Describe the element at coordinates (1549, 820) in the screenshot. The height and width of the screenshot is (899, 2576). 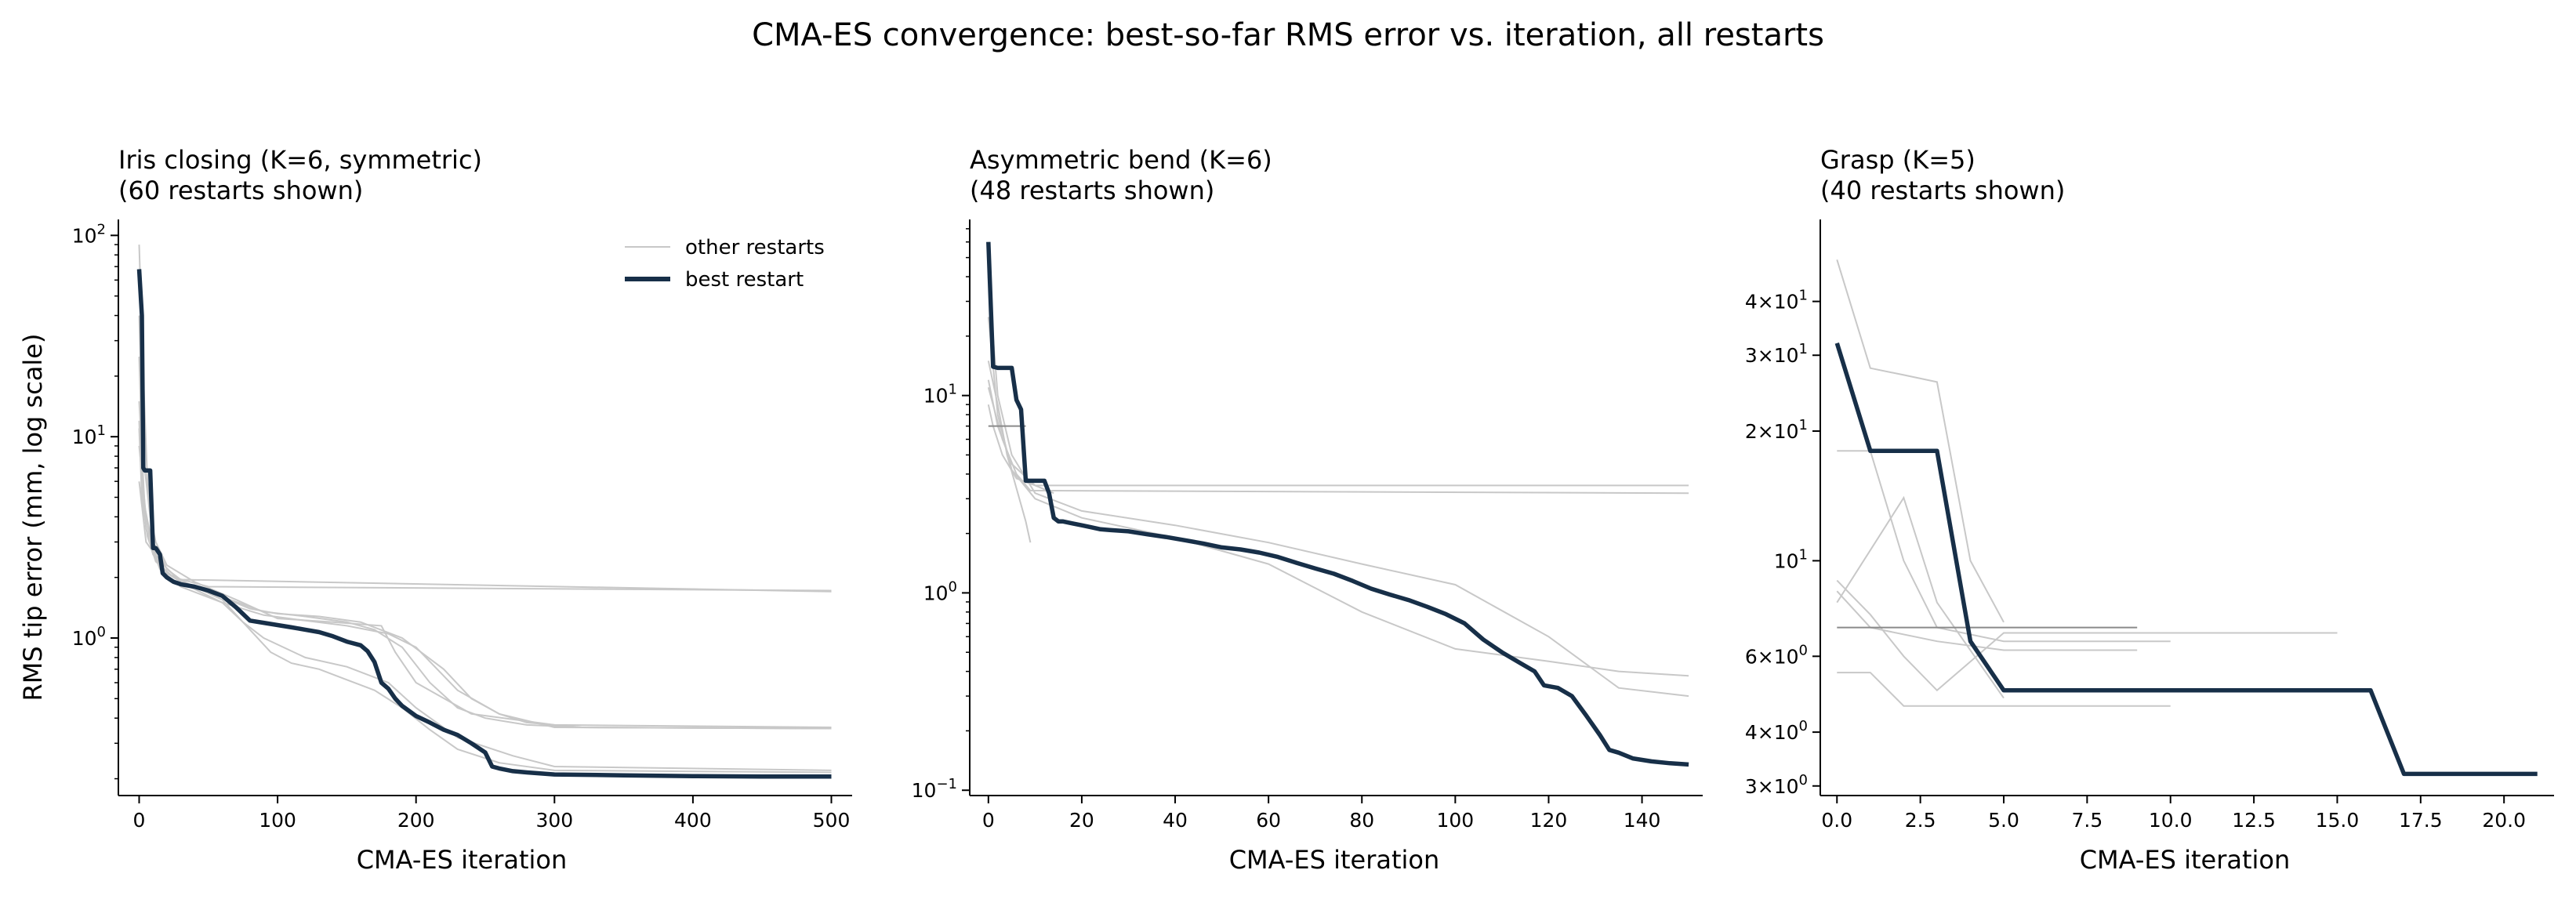
I see `panel-2-x-tick-label: 120` at that location.